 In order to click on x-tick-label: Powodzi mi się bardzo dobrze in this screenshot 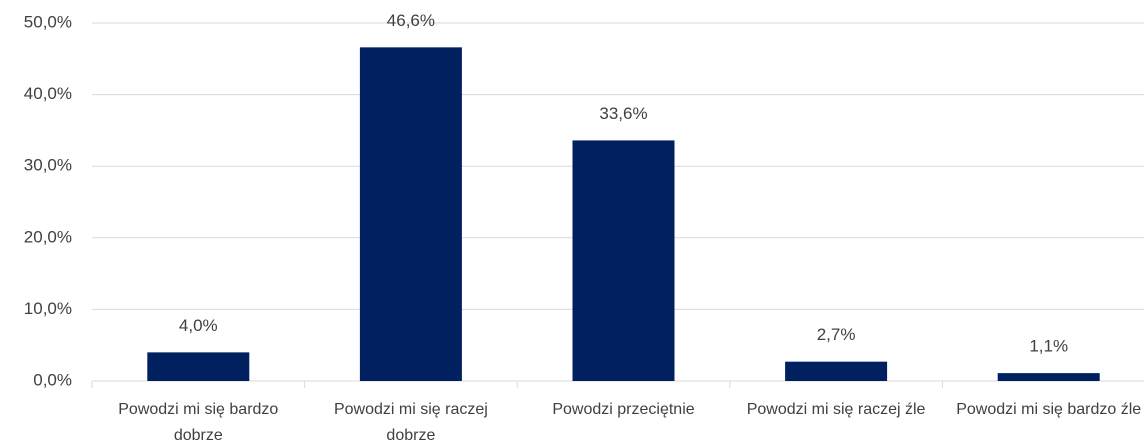, I will do `click(198, 422)`.